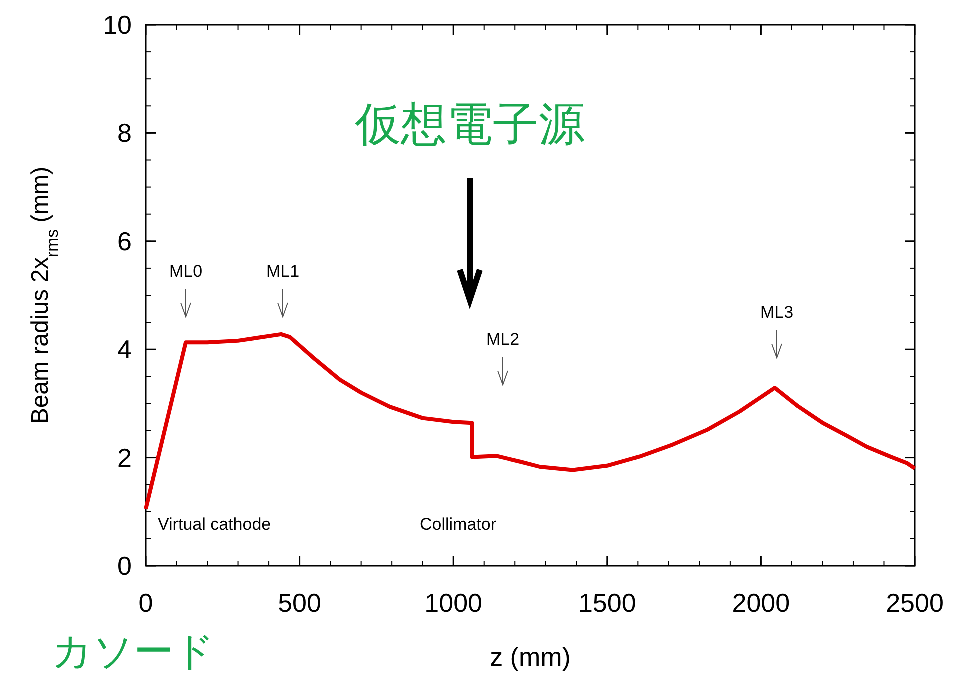  Describe the element at coordinates (503, 339) in the screenshot. I see `annotation: ML2` at that location.